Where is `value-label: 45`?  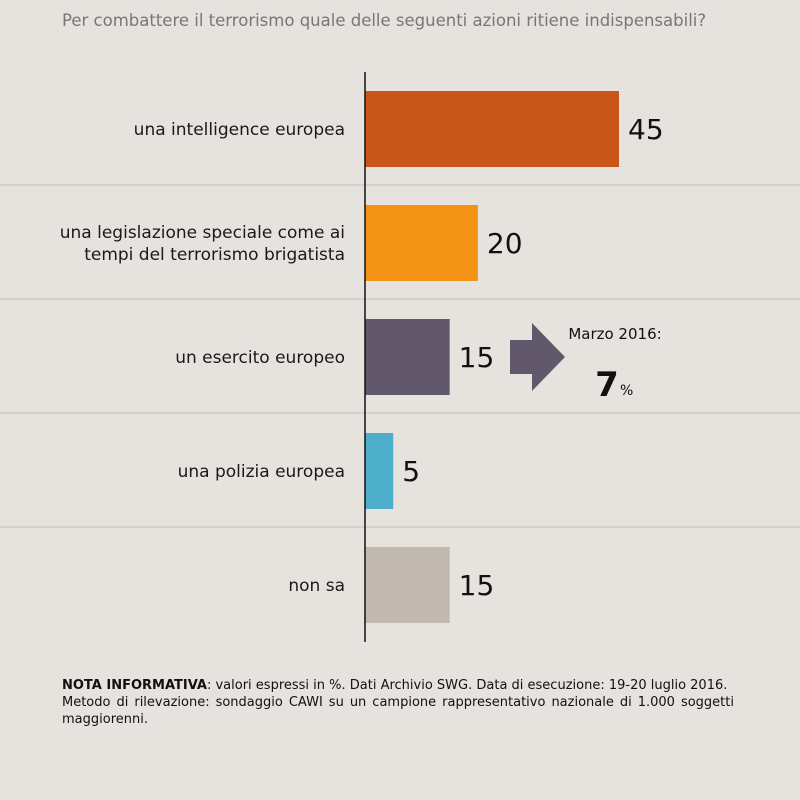 value-label: 45 is located at coordinates (646, 129).